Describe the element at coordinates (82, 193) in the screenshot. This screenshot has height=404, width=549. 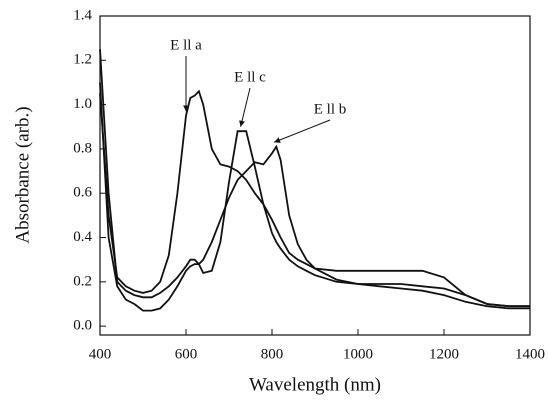
I see `y-tick-label: 0.6` at that location.